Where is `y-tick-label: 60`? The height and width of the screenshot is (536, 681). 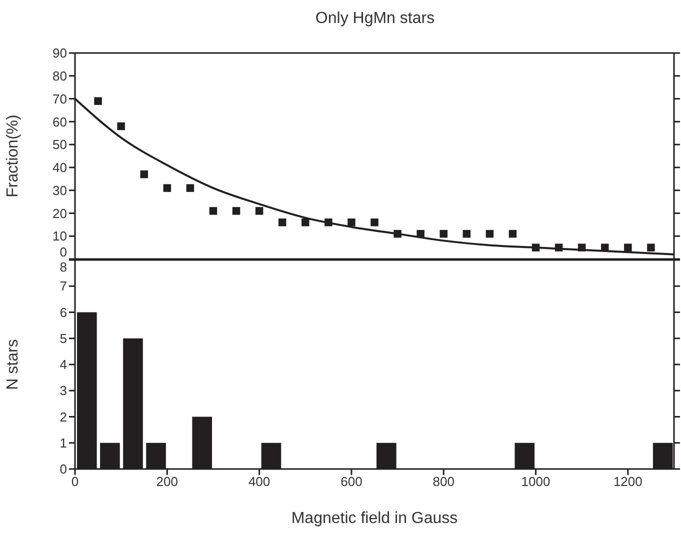 y-tick-label: 60 is located at coordinates (59, 122).